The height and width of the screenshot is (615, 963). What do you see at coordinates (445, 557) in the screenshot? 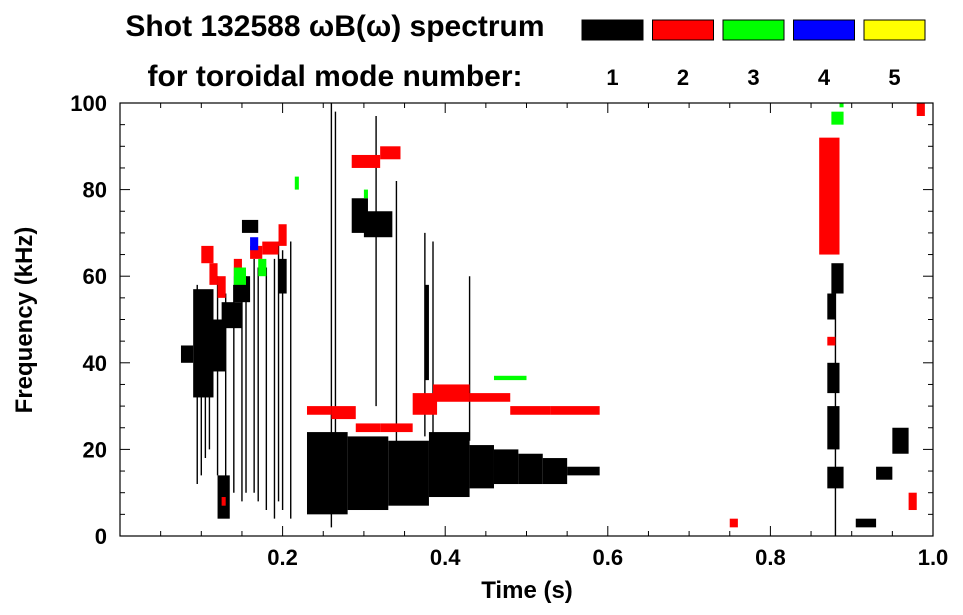
I see `x-tick-label-0.4: 0.4` at bounding box center [445, 557].